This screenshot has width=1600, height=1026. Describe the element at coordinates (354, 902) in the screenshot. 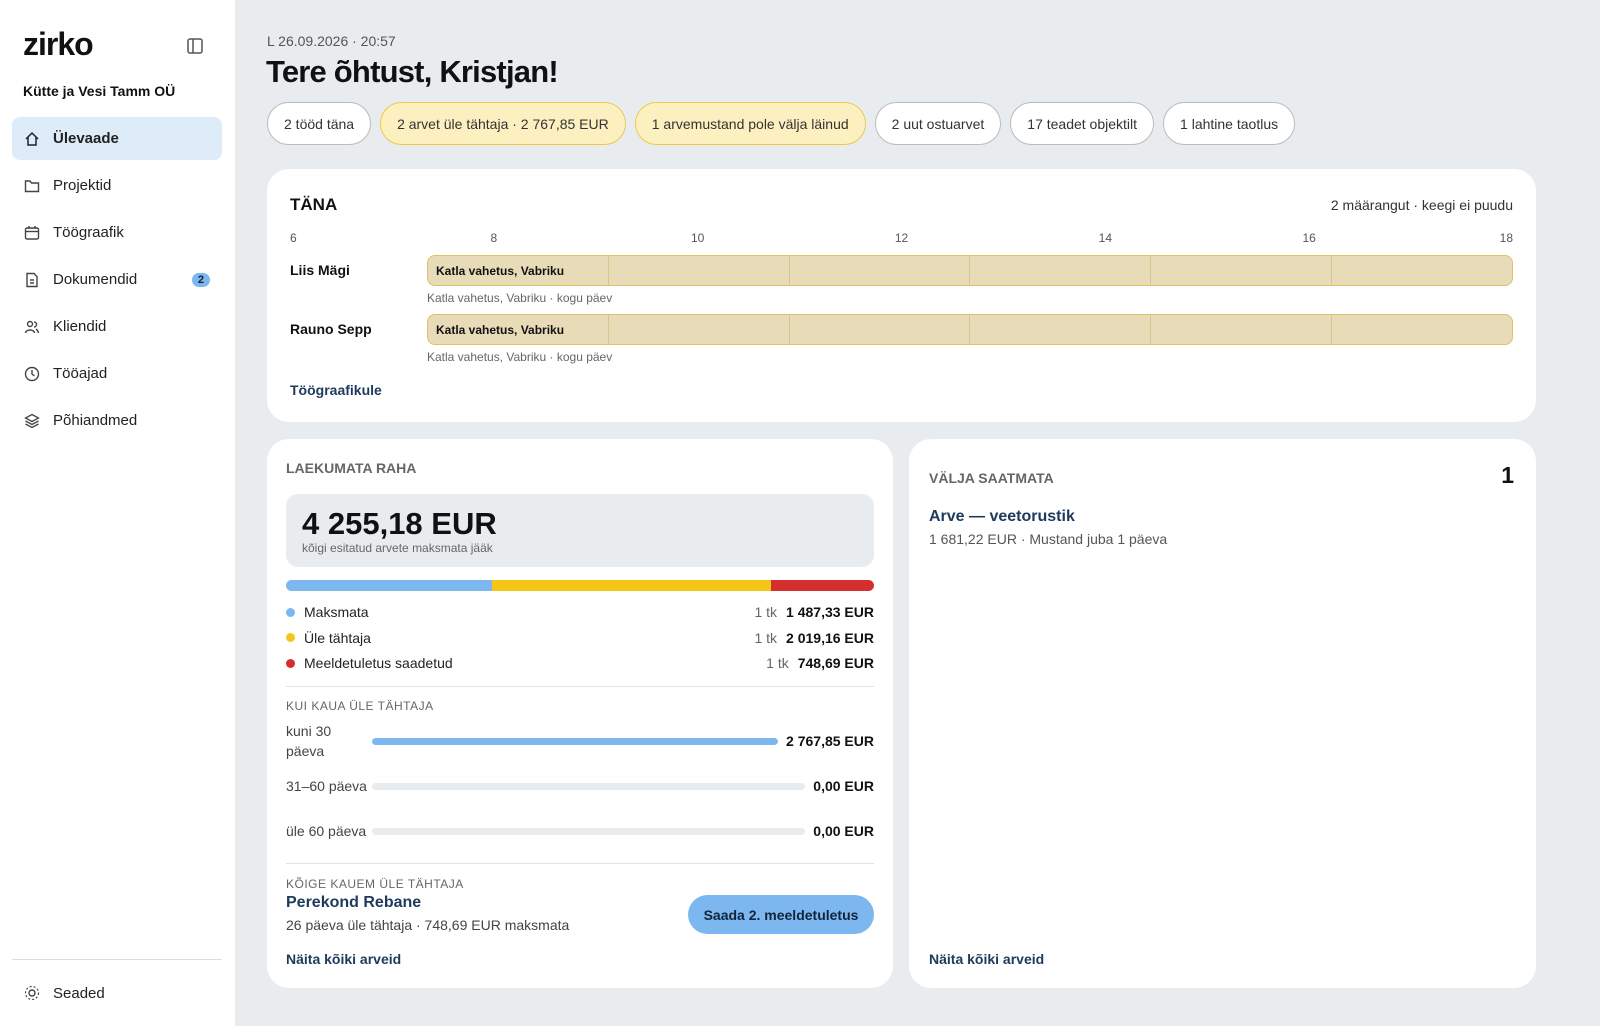

I see `client-name: Perekond Rebane` at that location.